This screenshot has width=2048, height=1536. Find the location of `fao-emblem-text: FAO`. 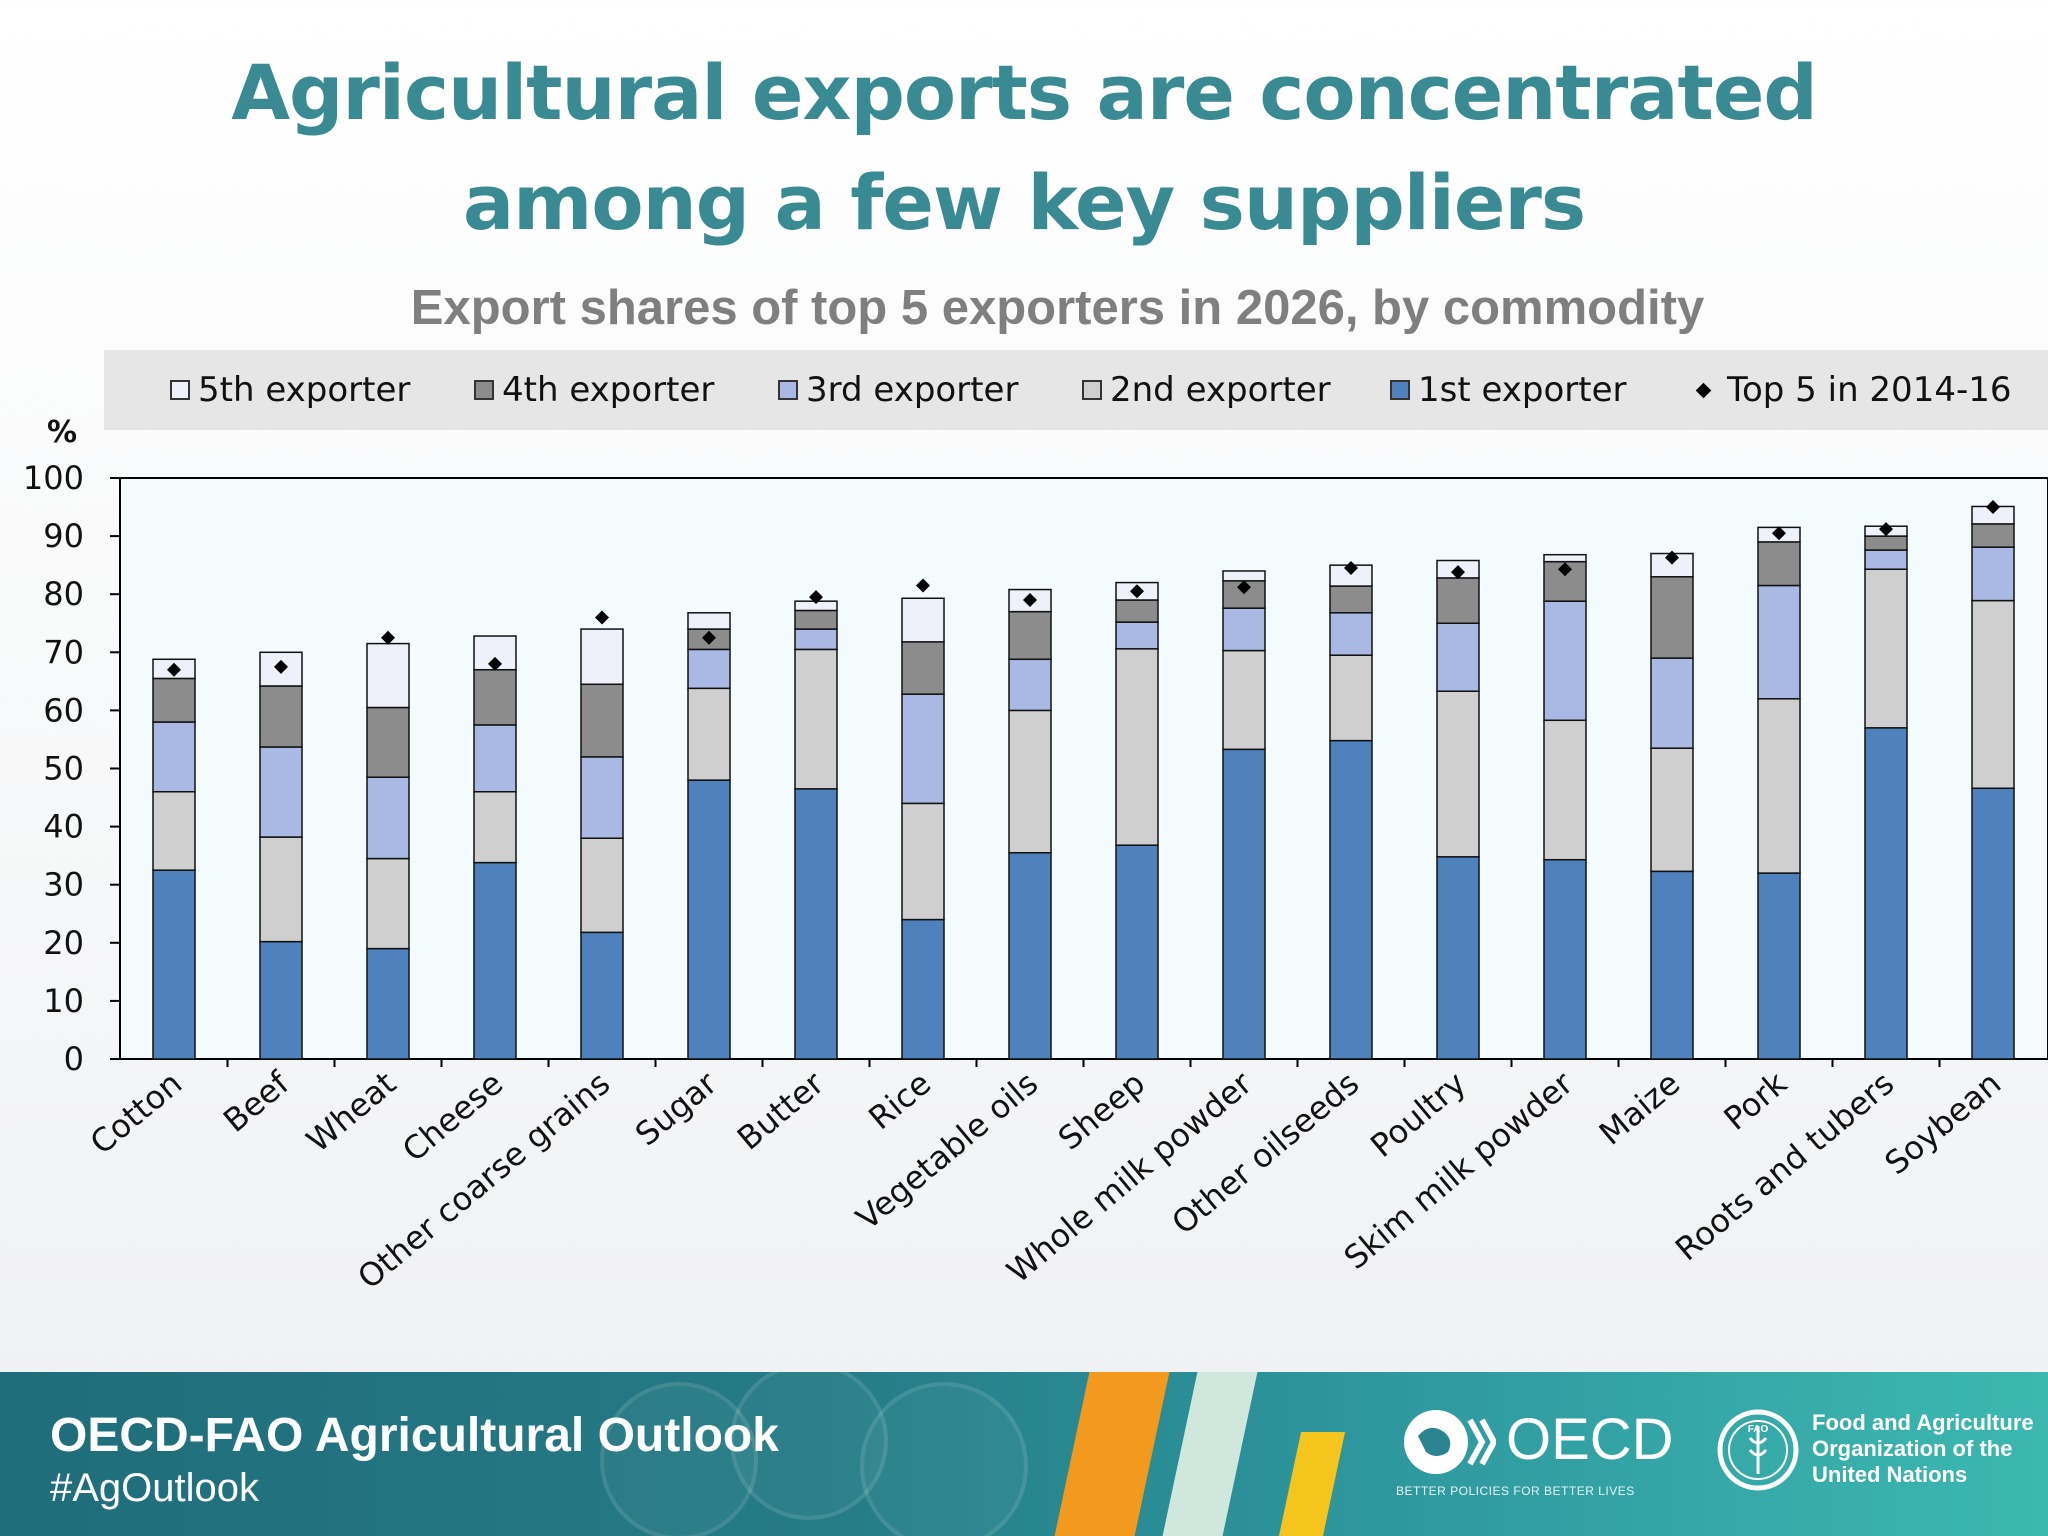

fao-emblem-text: FAO is located at coordinates (1758, 1429).